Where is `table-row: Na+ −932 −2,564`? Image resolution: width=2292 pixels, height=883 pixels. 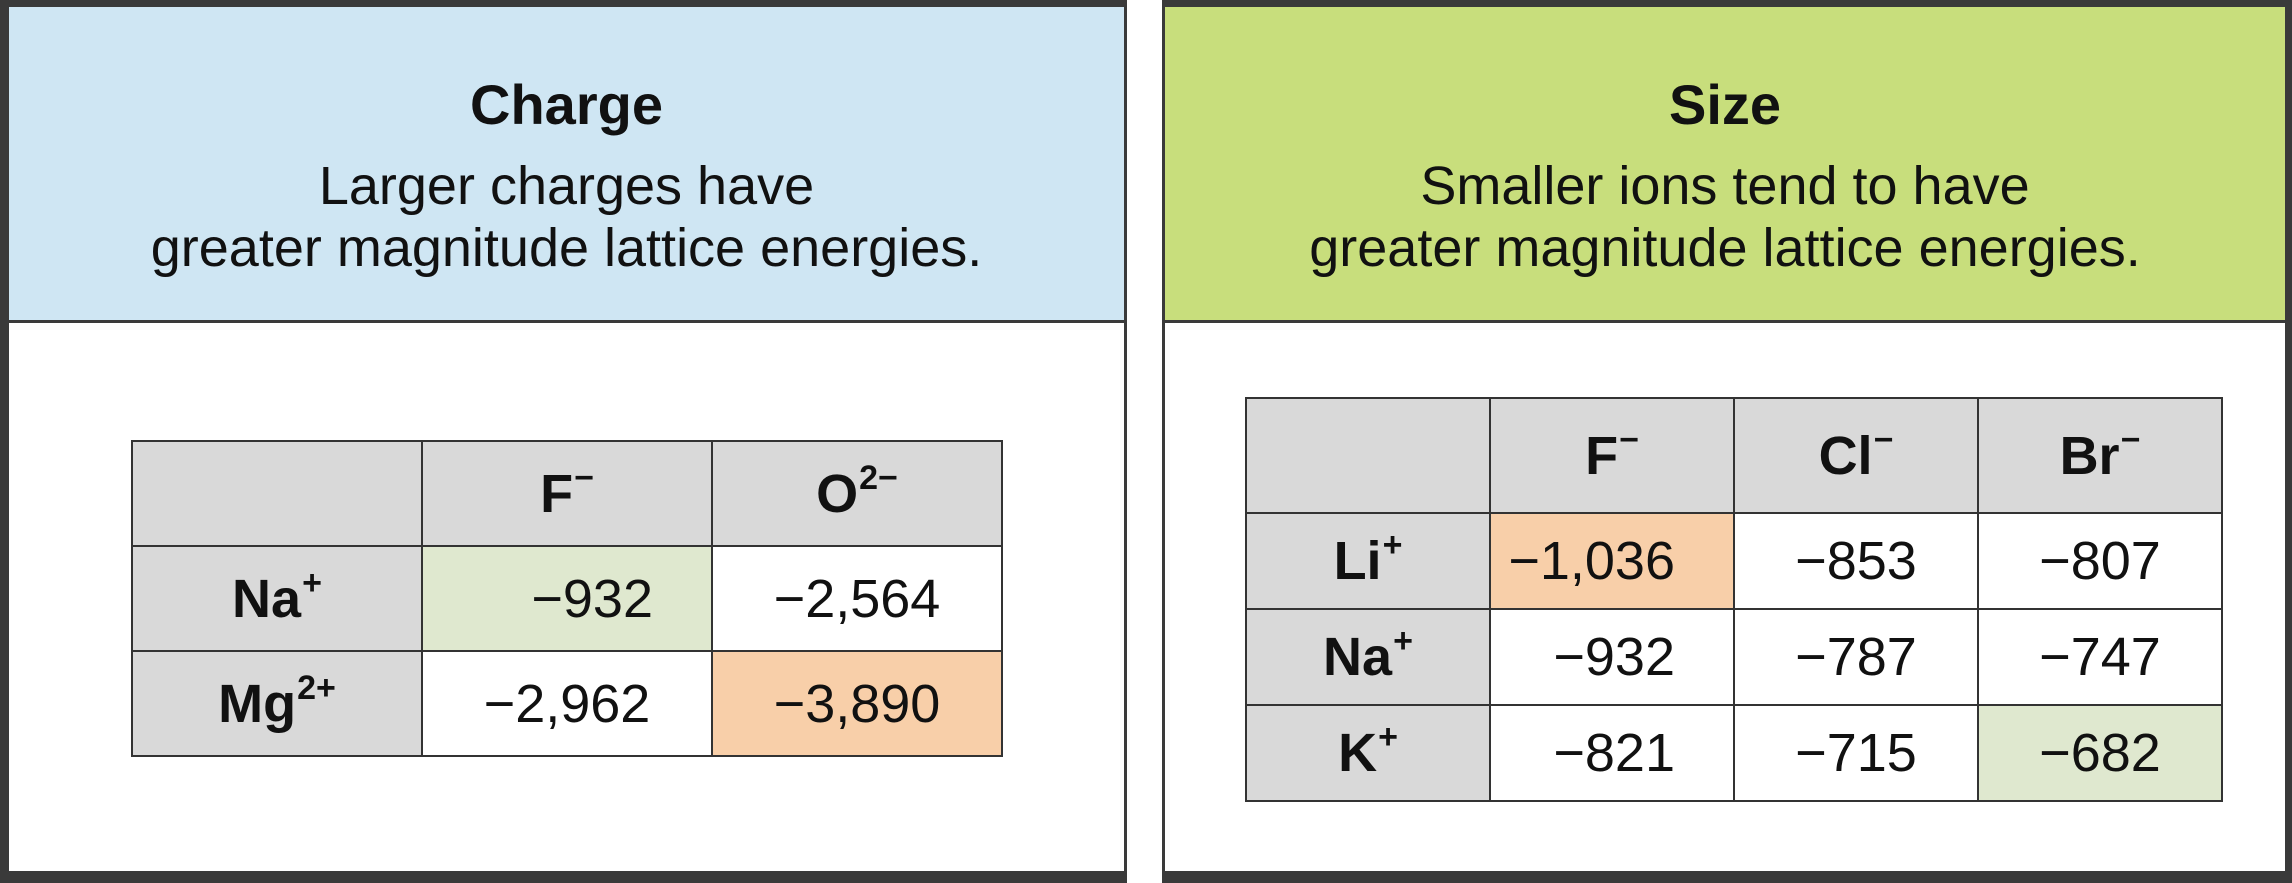
table-row: Na+ −932 −2,564 is located at coordinates (567, 598).